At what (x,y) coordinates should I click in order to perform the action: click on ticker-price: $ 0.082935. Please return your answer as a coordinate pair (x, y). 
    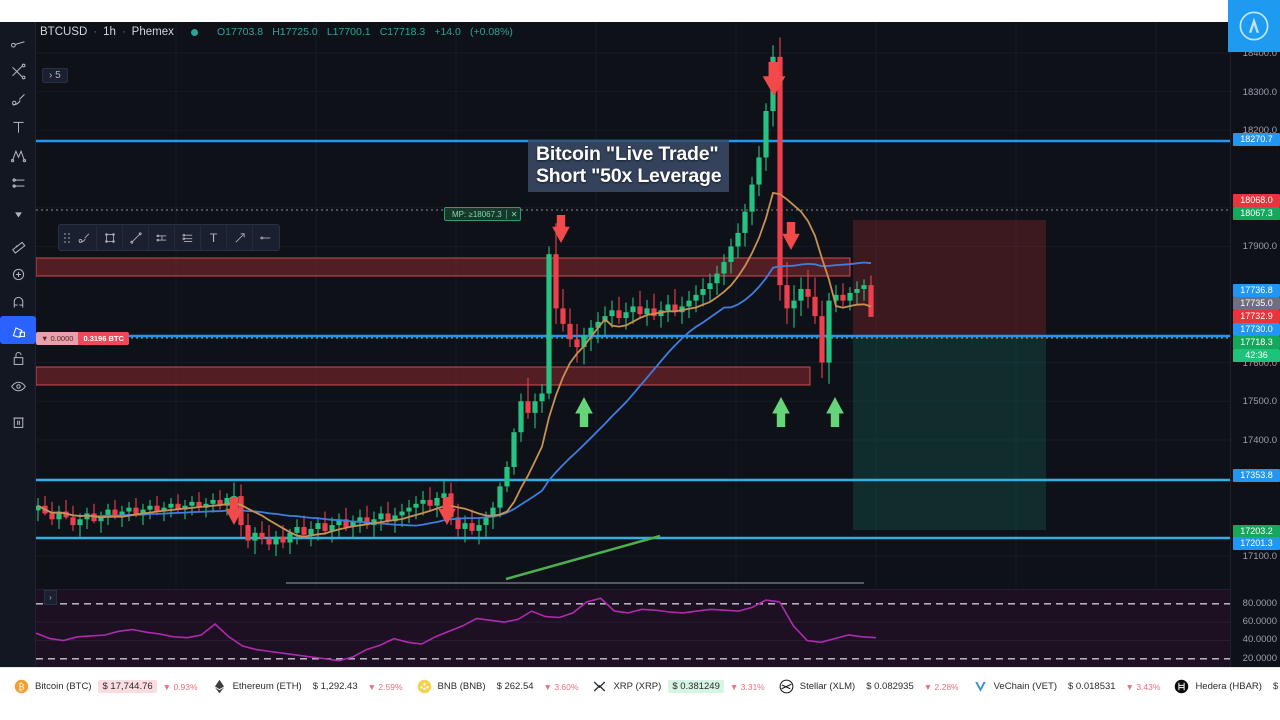
    Looking at the image, I should click on (890, 686).